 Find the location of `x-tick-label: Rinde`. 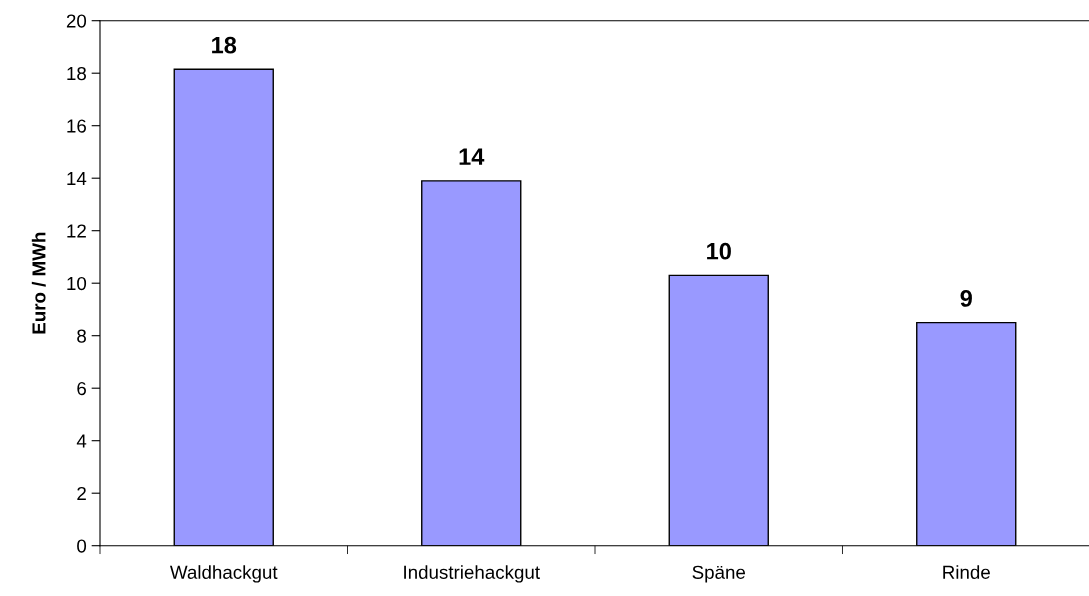

x-tick-label: Rinde is located at coordinates (966, 572).